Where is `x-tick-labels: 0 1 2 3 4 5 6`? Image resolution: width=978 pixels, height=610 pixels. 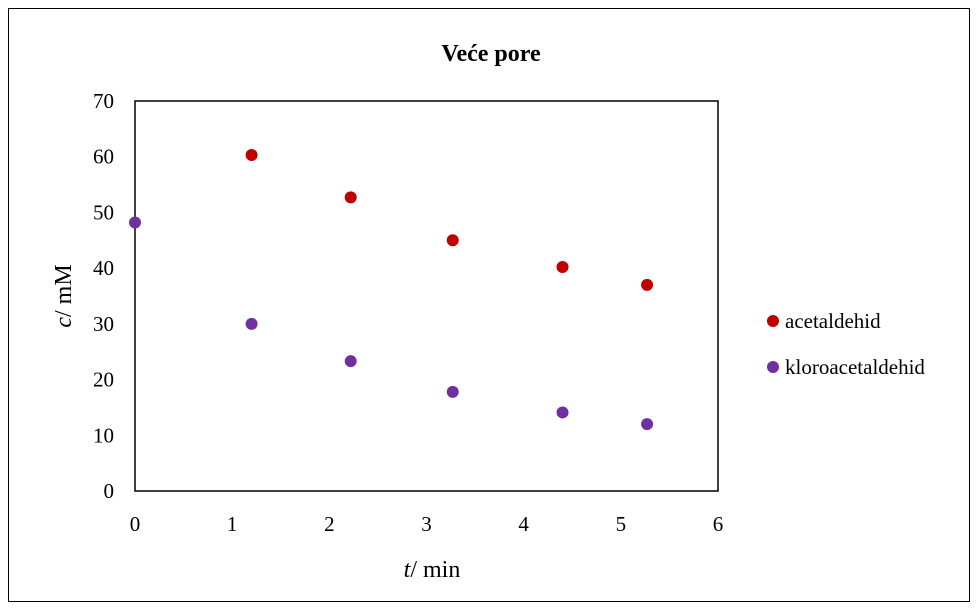
x-tick-labels: 0 1 2 3 4 5 6 is located at coordinates (427, 524).